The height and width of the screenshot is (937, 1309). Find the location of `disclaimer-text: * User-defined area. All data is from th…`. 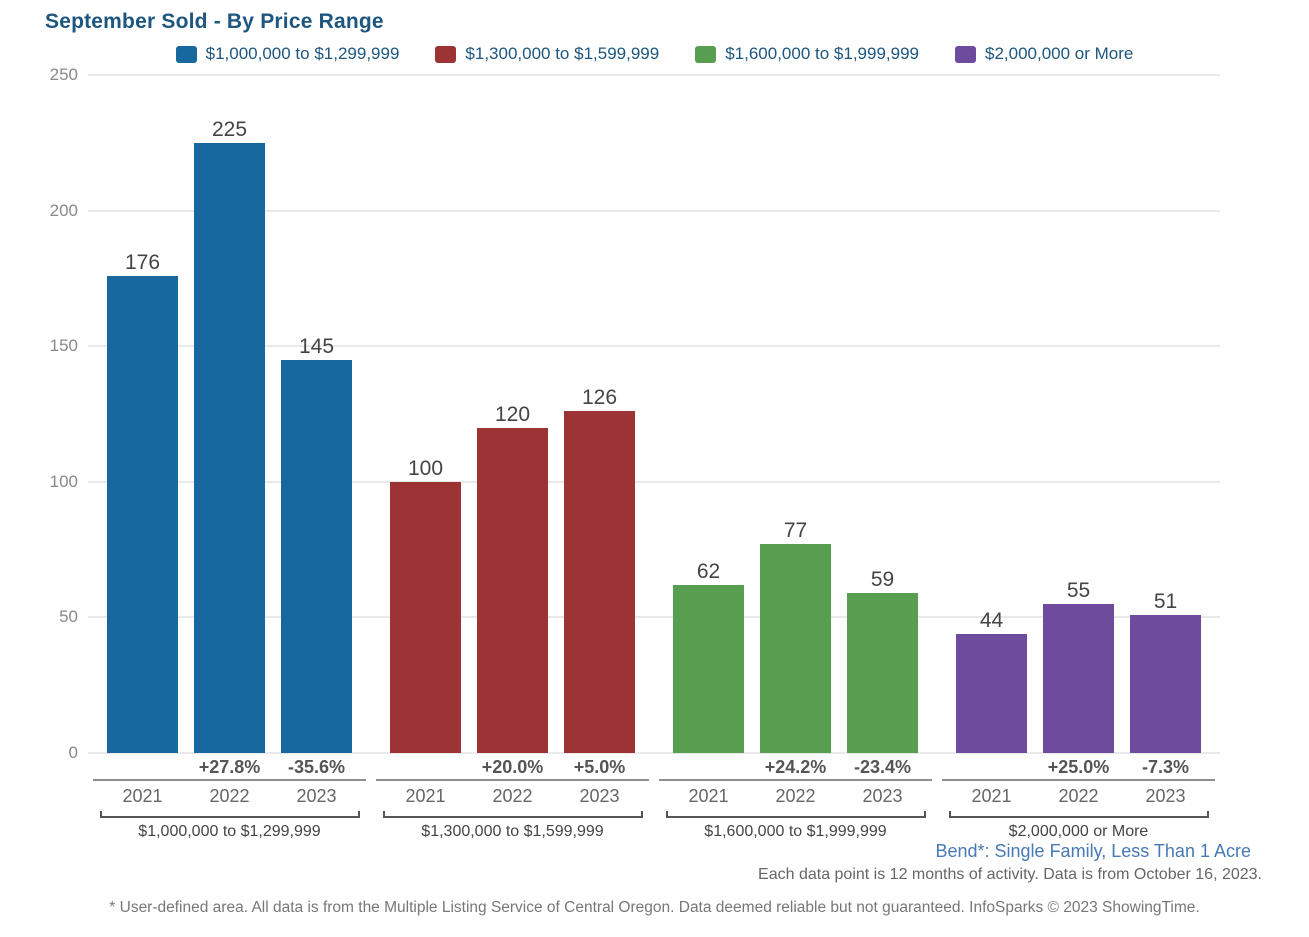

disclaimer-text: * User-defined area. All data is from th… is located at coordinates (654, 907).